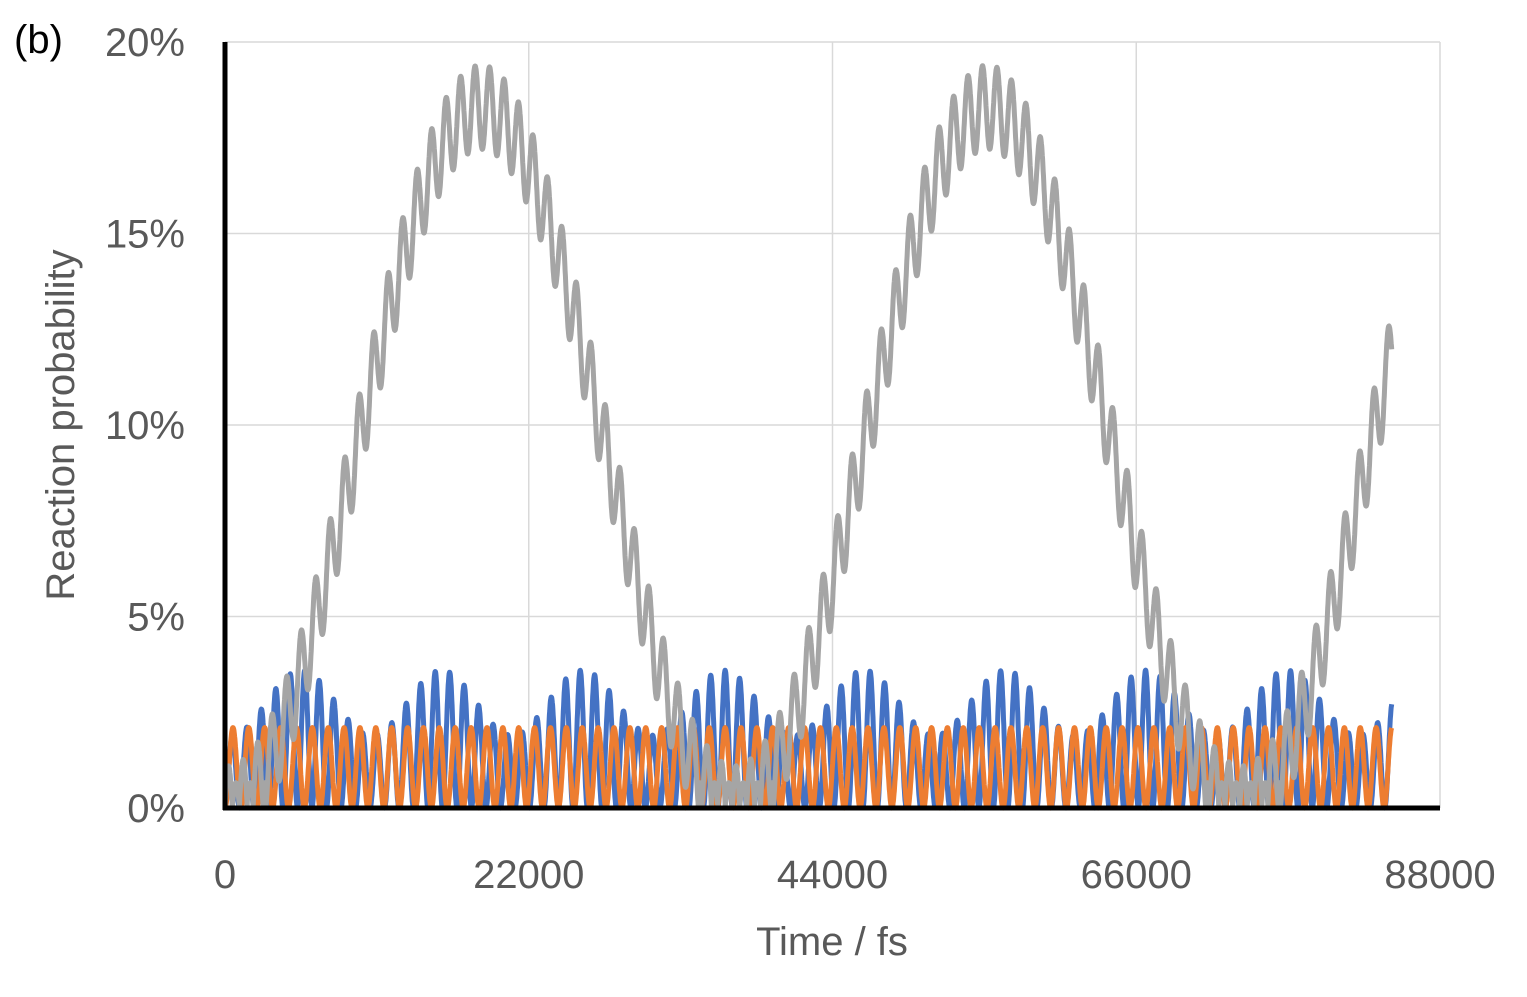  What do you see at coordinates (145, 43) in the screenshot?
I see `y-tick-label-4: 20%` at bounding box center [145, 43].